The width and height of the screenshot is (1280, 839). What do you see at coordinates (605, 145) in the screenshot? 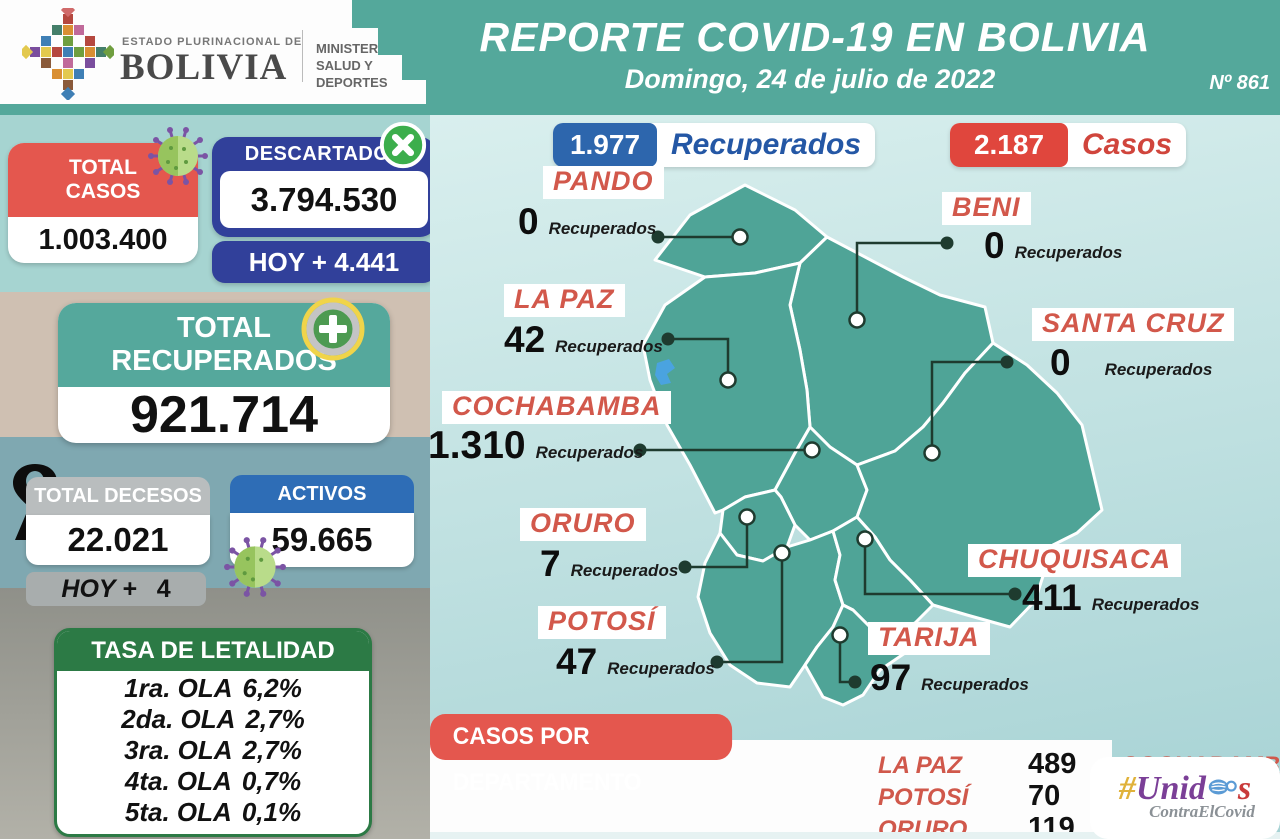
I see `recovered-summary-value: 1.977` at bounding box center [605, 145].